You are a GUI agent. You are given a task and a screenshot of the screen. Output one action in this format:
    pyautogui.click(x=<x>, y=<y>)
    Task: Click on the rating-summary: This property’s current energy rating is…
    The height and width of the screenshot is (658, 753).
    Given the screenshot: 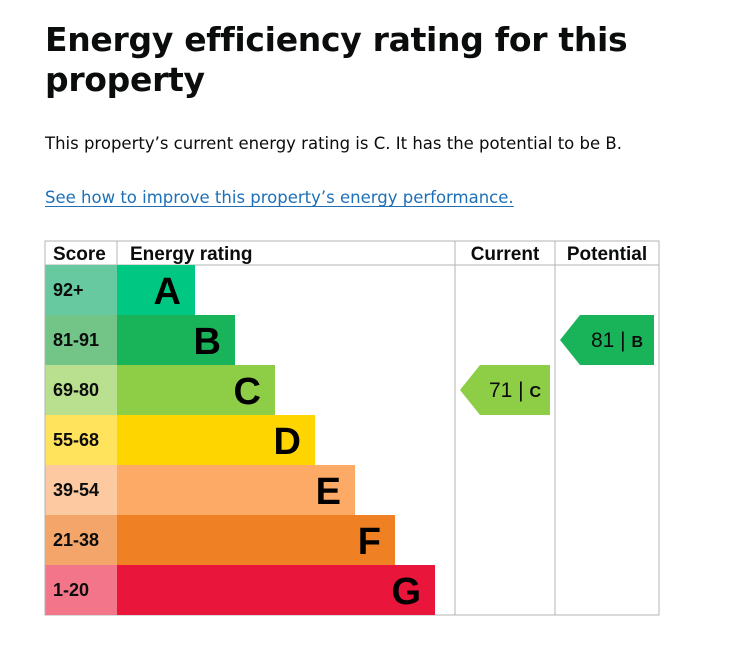 What is the action you would take?
    pyautogui.click(x=333, y=143)
    